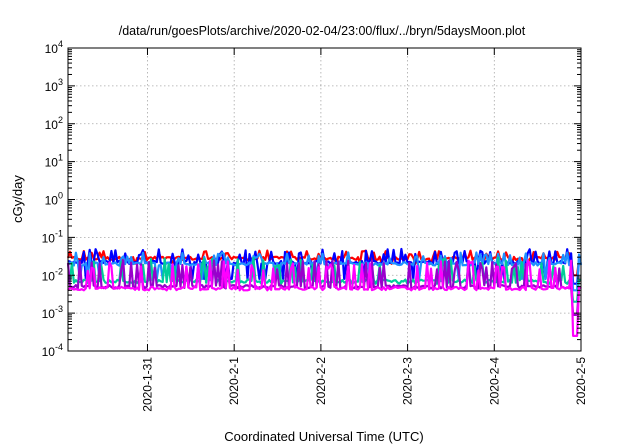 The image size is (640, 448). I want to click on y-tick-label: 10³, so click(54, 85).